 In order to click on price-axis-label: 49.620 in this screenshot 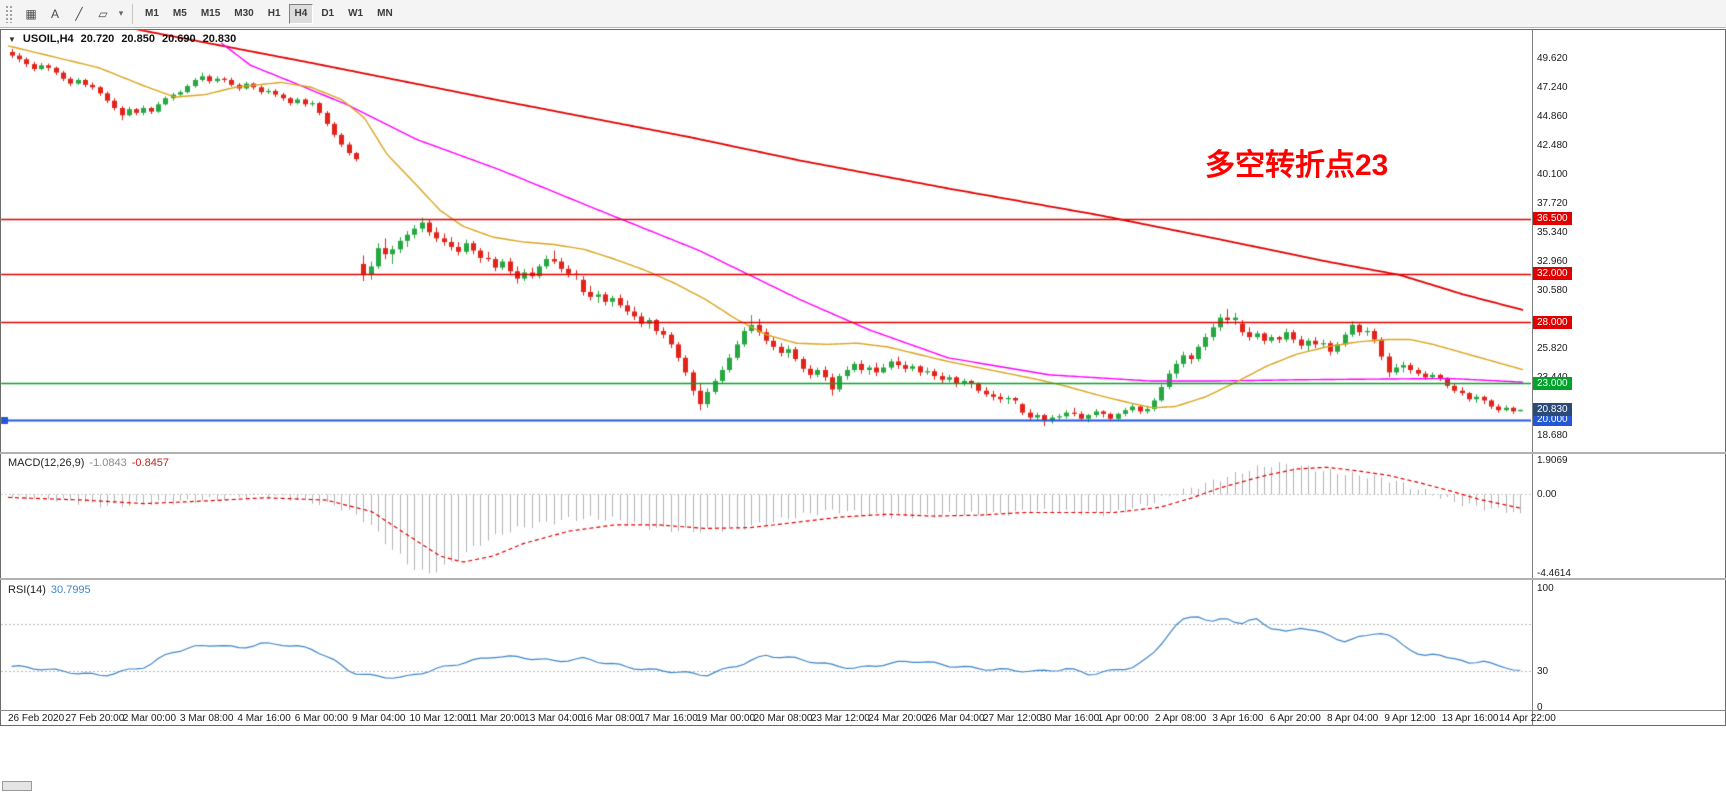, I will do `click(1552, 58)`.